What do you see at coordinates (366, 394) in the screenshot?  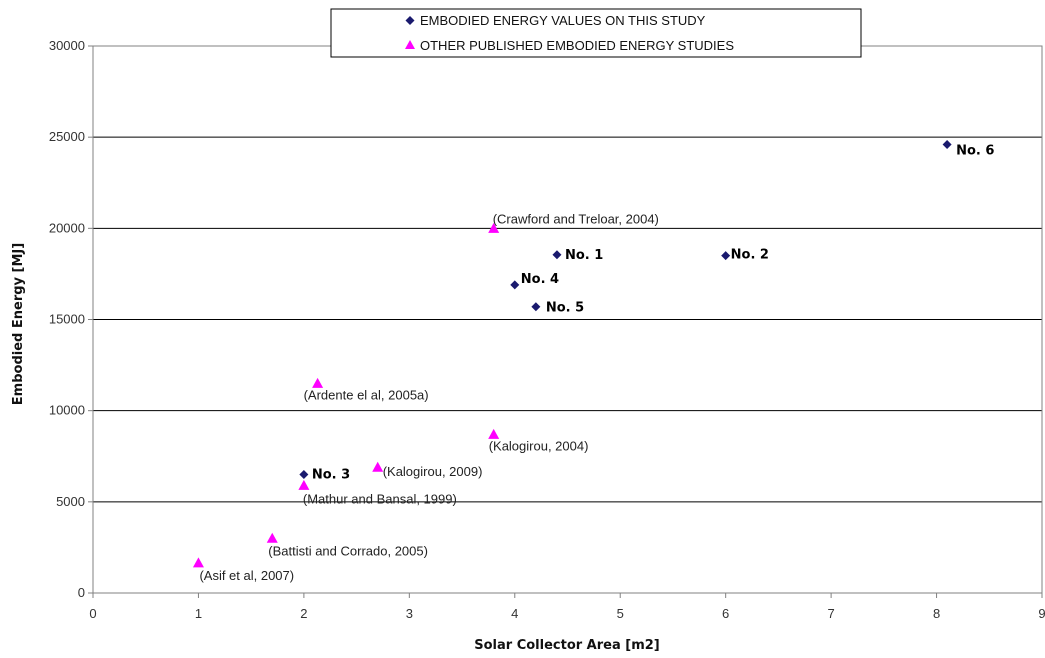 I see `published-point-label: (Ardente el al, 2005a)` at bounding box center [366, 394].